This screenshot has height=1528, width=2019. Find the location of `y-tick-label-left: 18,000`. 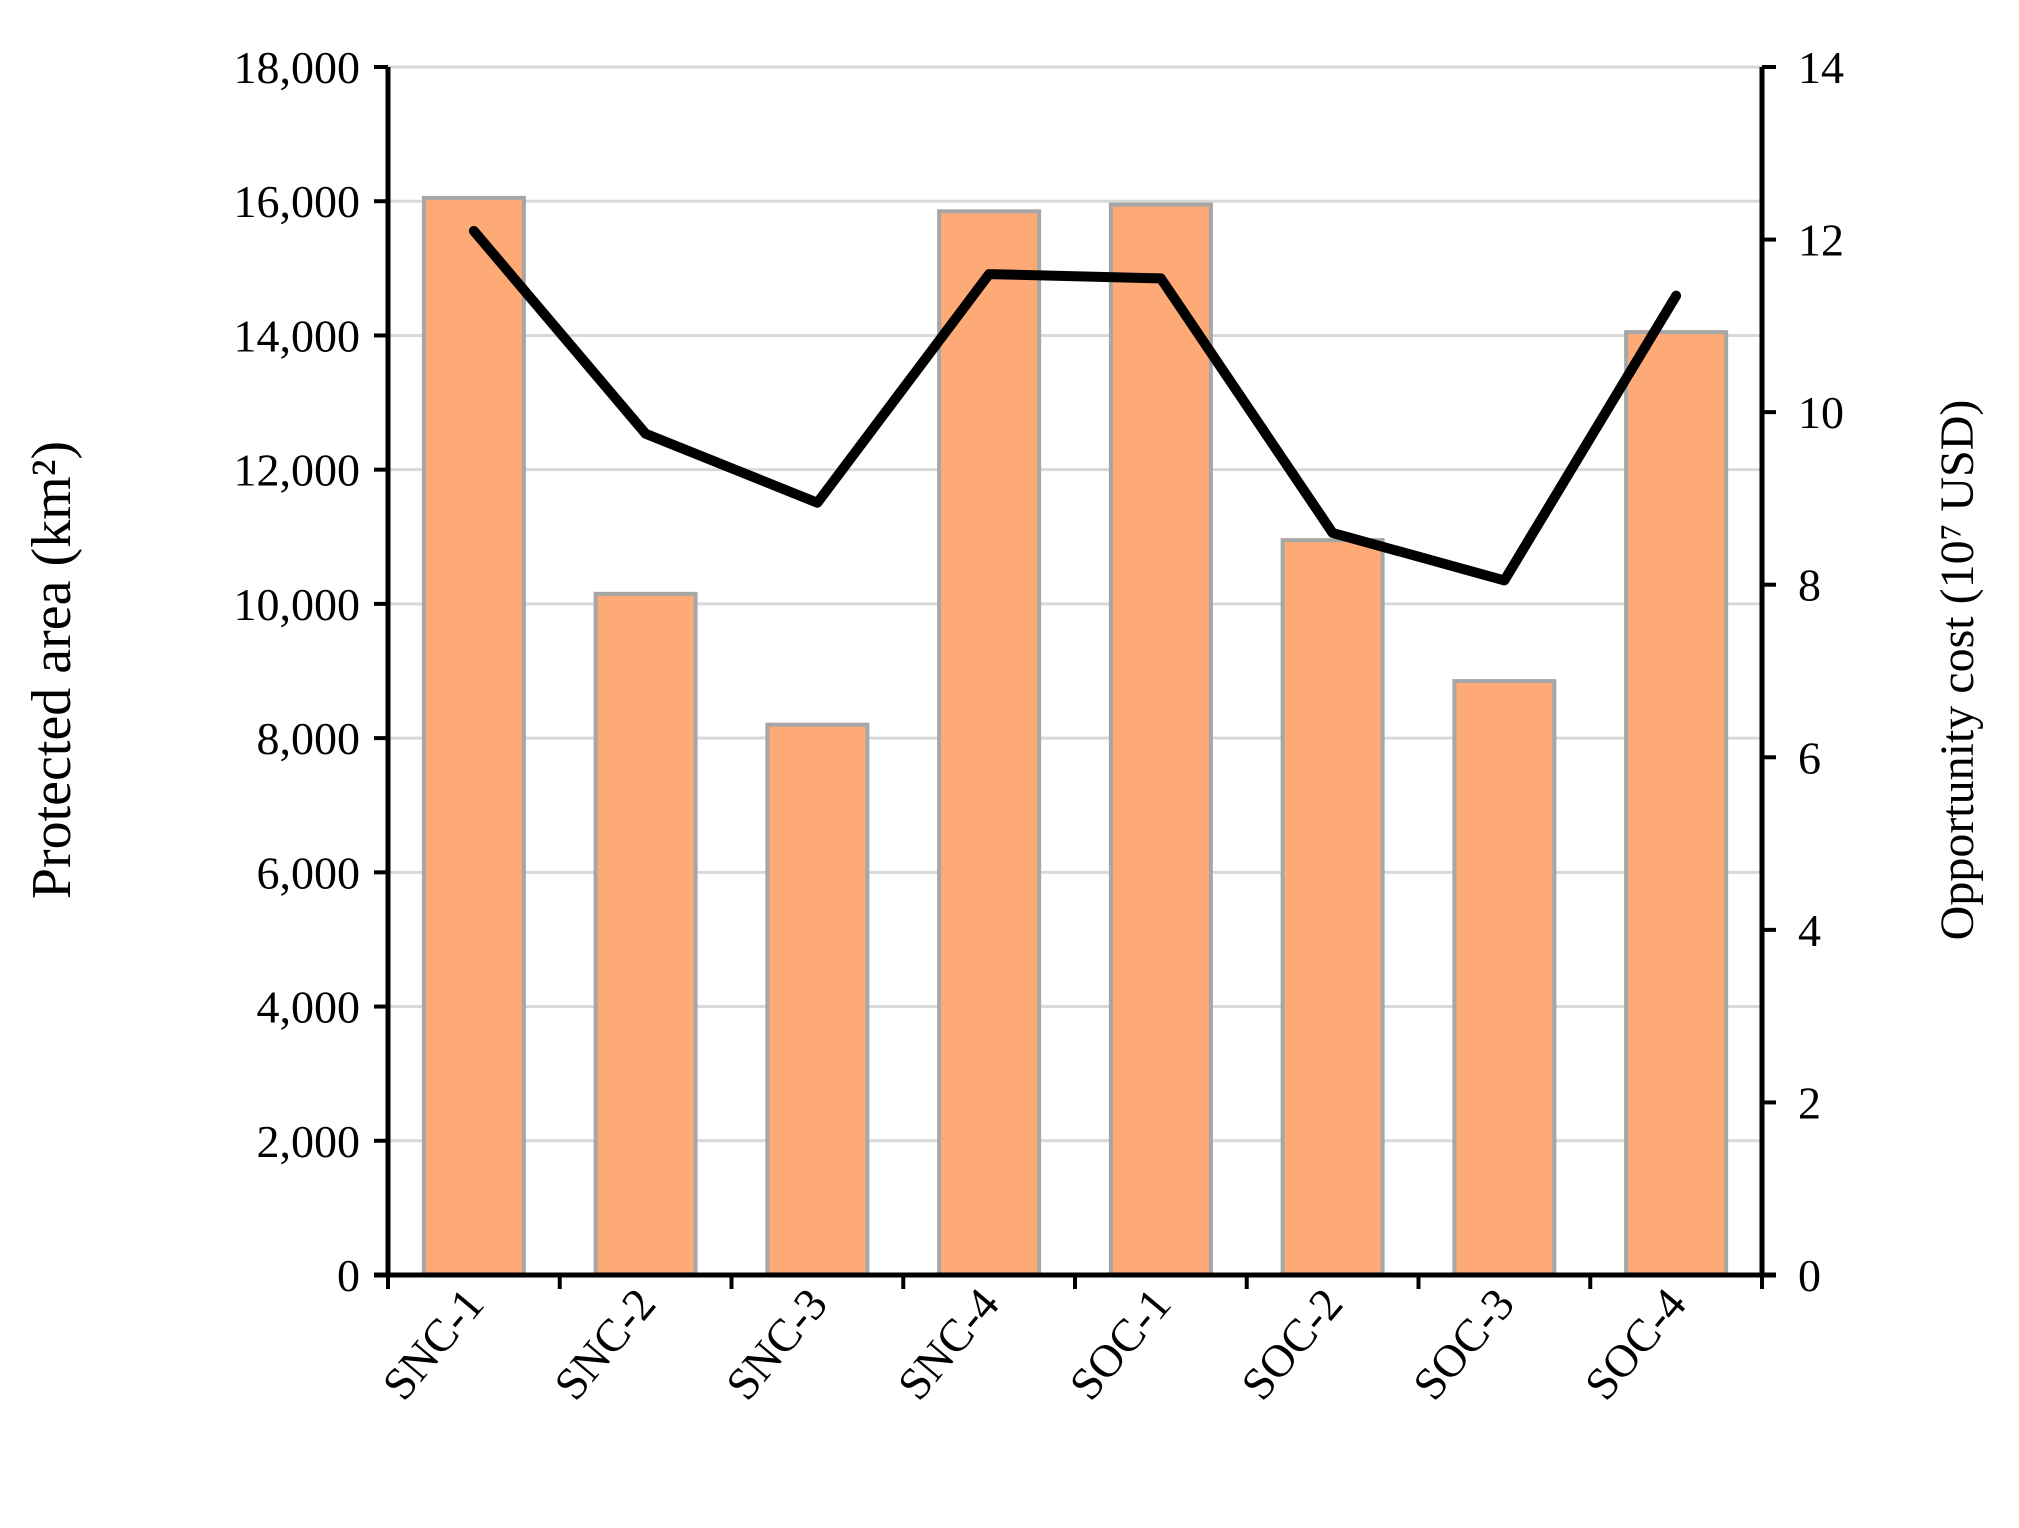

y-tick-label-left: 18,000 is located at coordinates (297, 67).